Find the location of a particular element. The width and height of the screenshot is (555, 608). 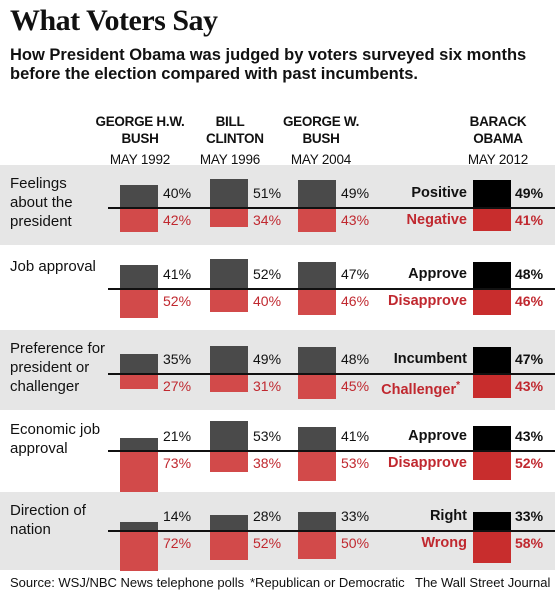

column-date: MAY 2012 is located at coordinates (498, 159).